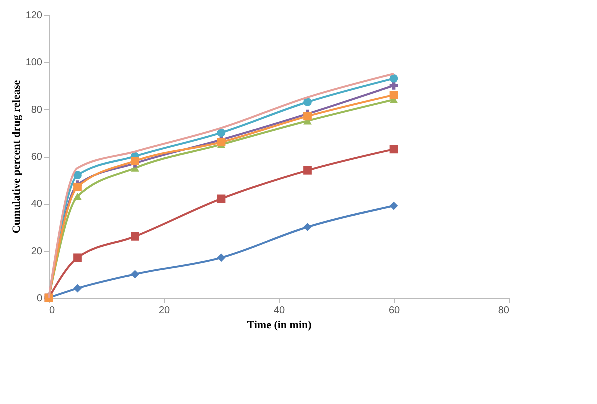  What do you see at coordinates (164, 311) in the screenshot?
I see `x-tick-label: 20` at bounding box center [164, 311].